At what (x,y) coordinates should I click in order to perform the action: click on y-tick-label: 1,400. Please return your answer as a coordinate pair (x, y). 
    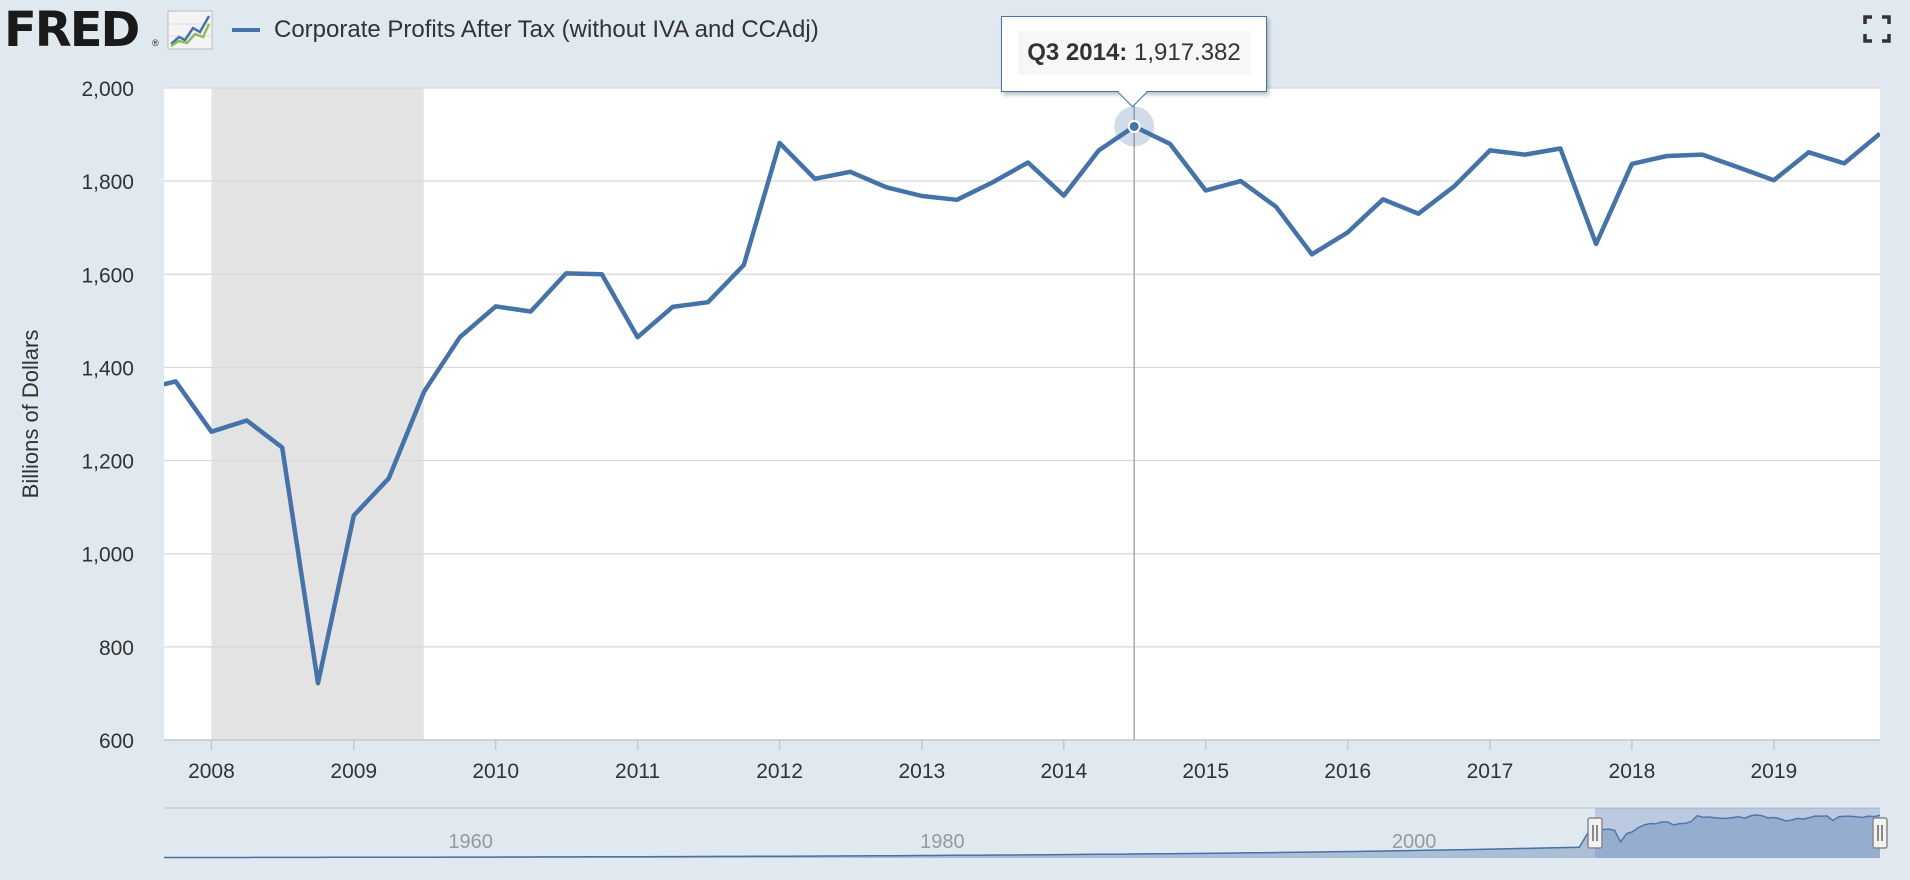
    Looking at the image, I should click on (107, 368).